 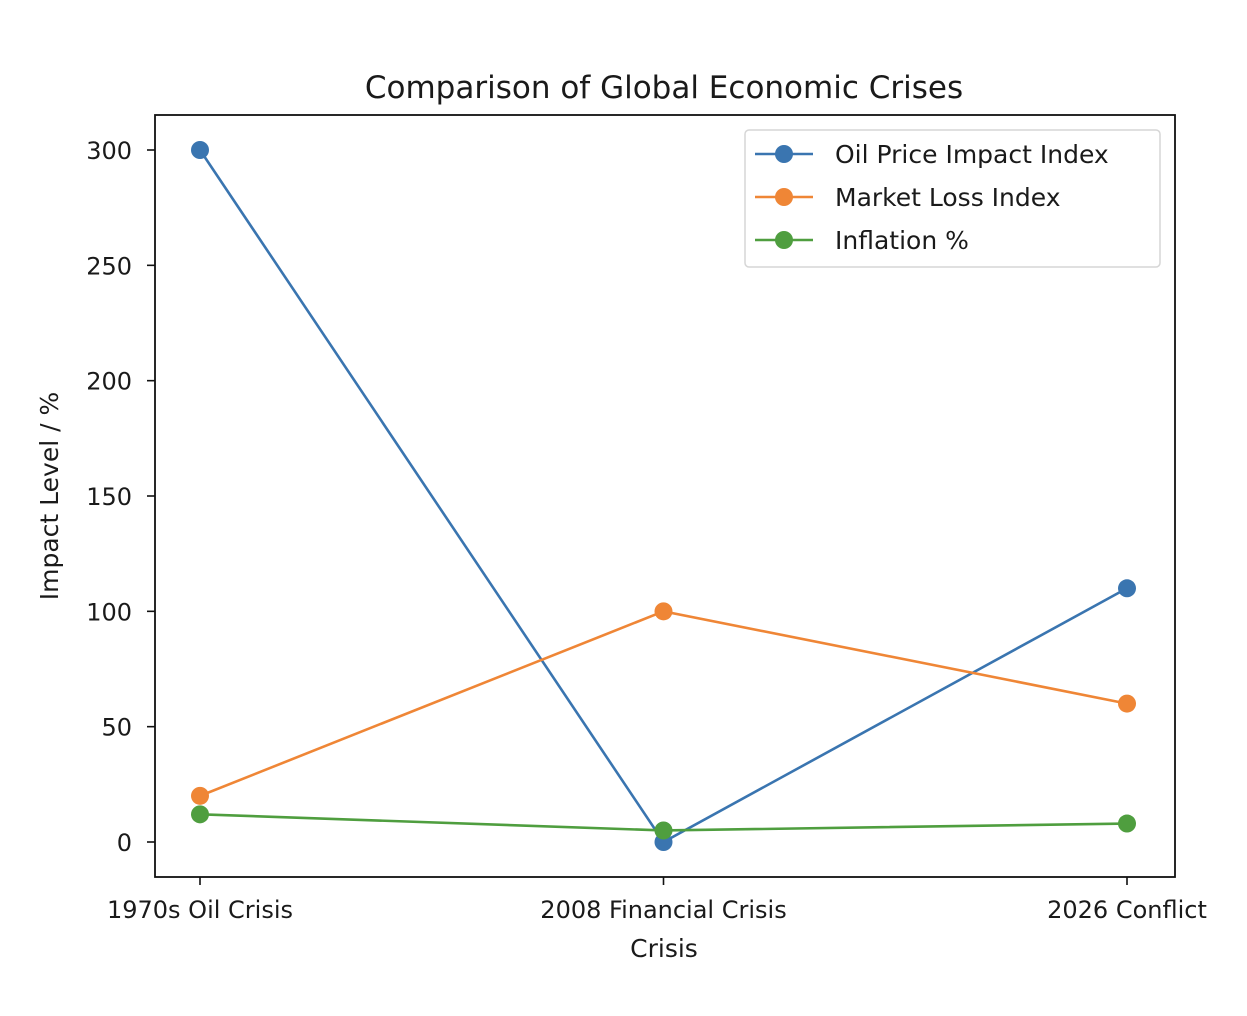 What do you see at coordinates (664, 948) in the screenshot?
I see `x-axis-label: Crisis` at bounding box center [664, 948].